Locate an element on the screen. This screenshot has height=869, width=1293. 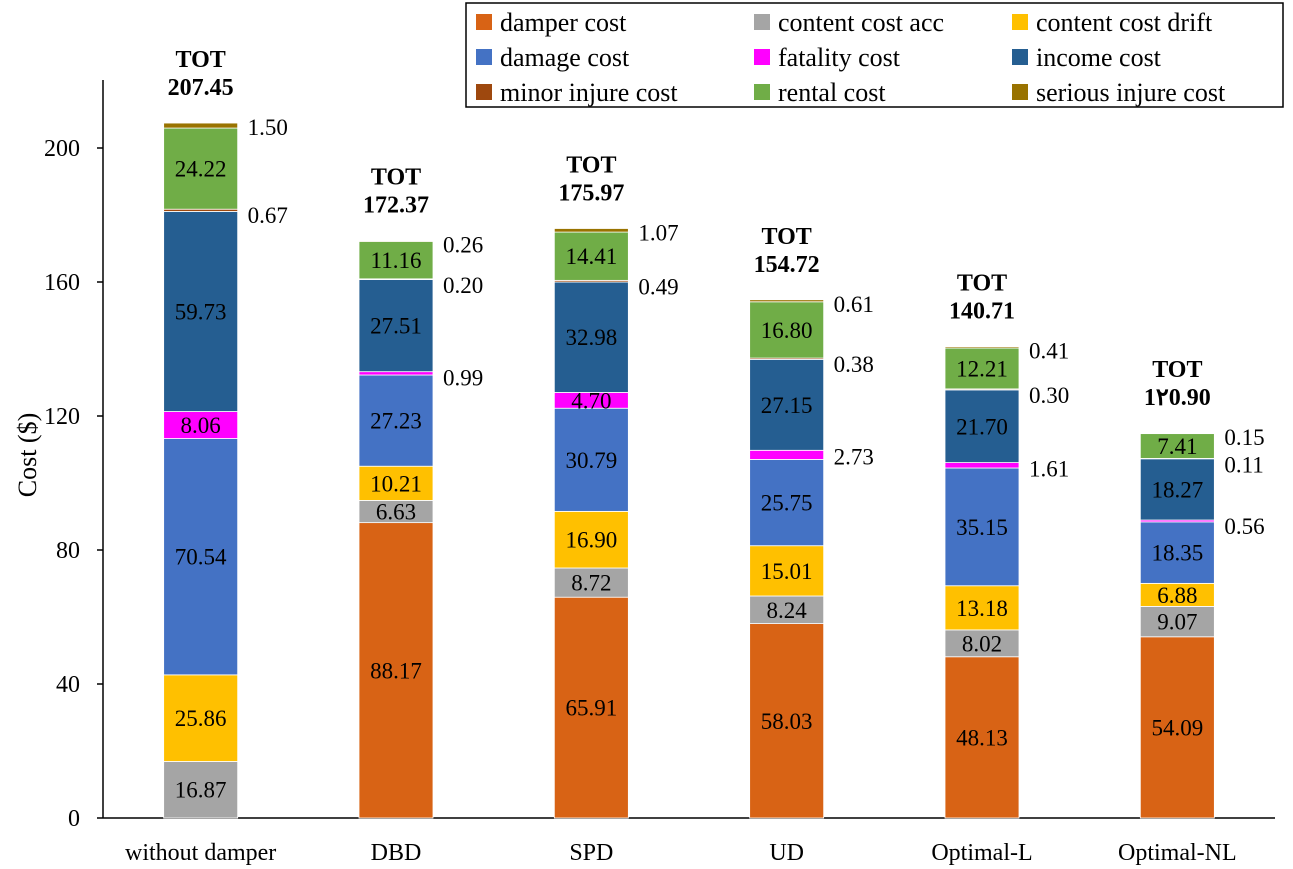
data-label: 35.15 is located at coordinates (982, 527).